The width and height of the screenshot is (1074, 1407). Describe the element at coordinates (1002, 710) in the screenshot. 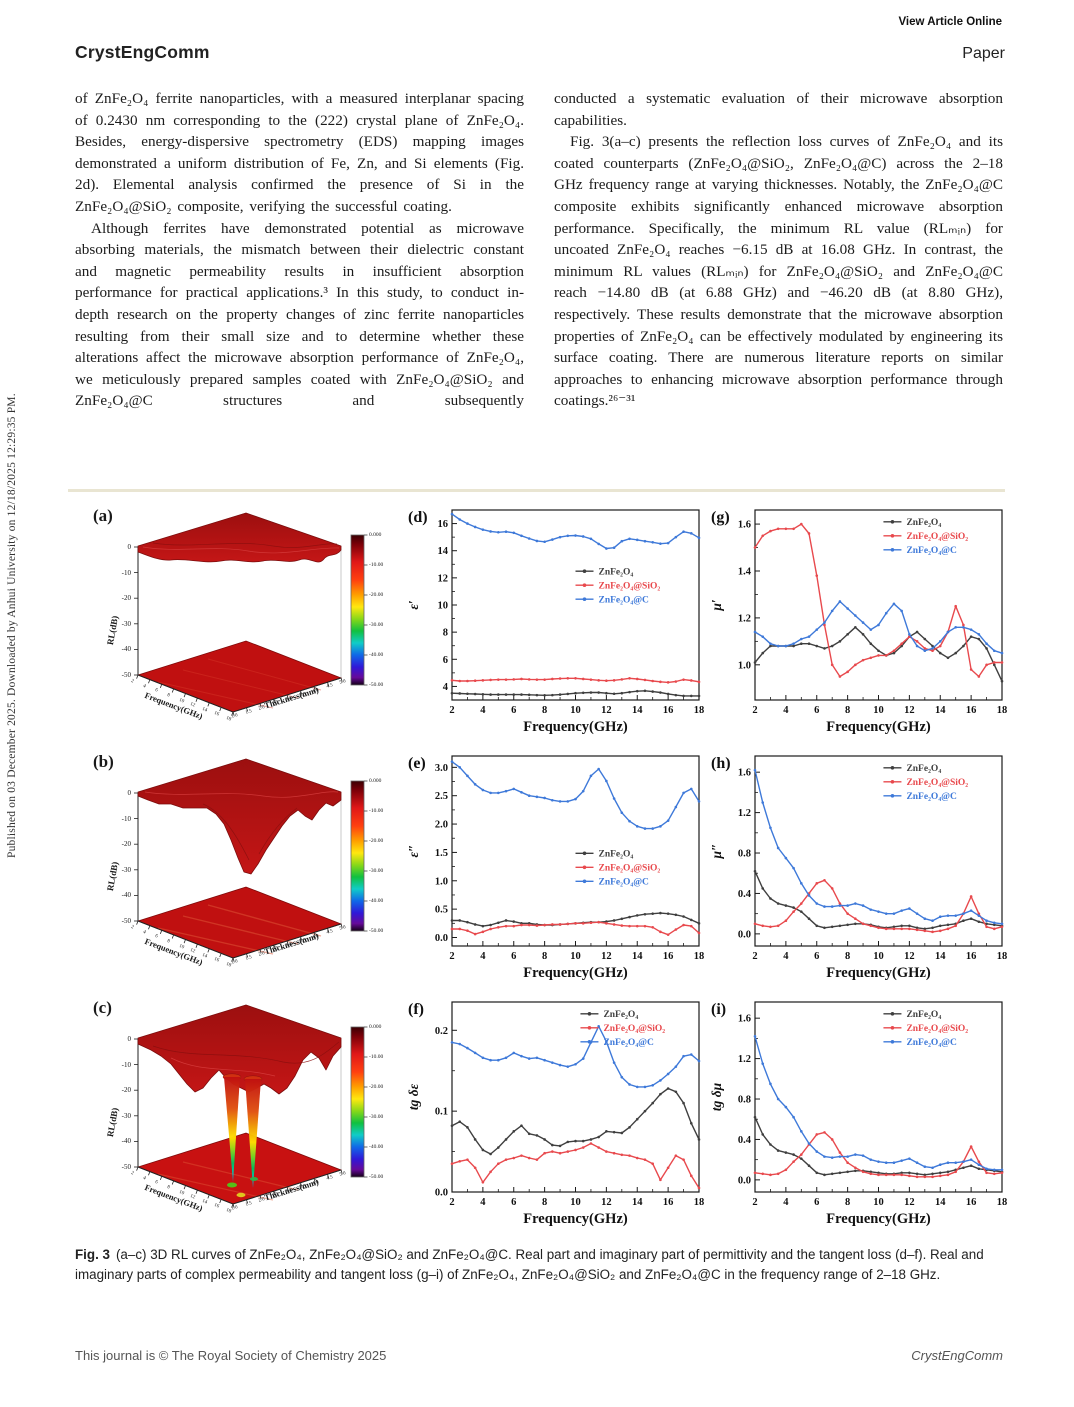

I see `svg-text: 18` at that location.